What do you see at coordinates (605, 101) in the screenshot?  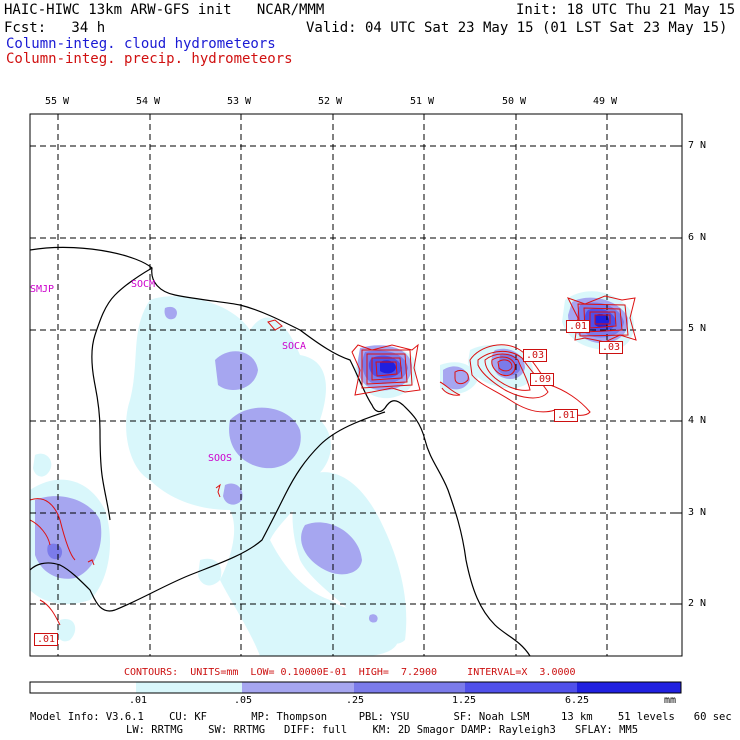 I see `lon-label: 49 W` at bounding box center [605, 101].